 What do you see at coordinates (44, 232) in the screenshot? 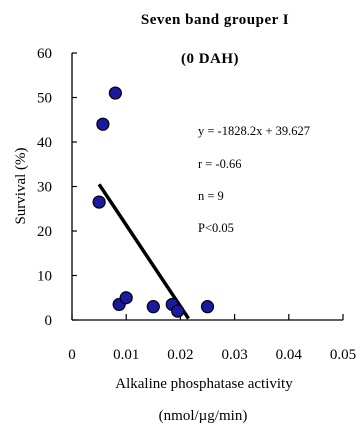
I see `y-tick-label: 20` at bounding box center [44, 232].